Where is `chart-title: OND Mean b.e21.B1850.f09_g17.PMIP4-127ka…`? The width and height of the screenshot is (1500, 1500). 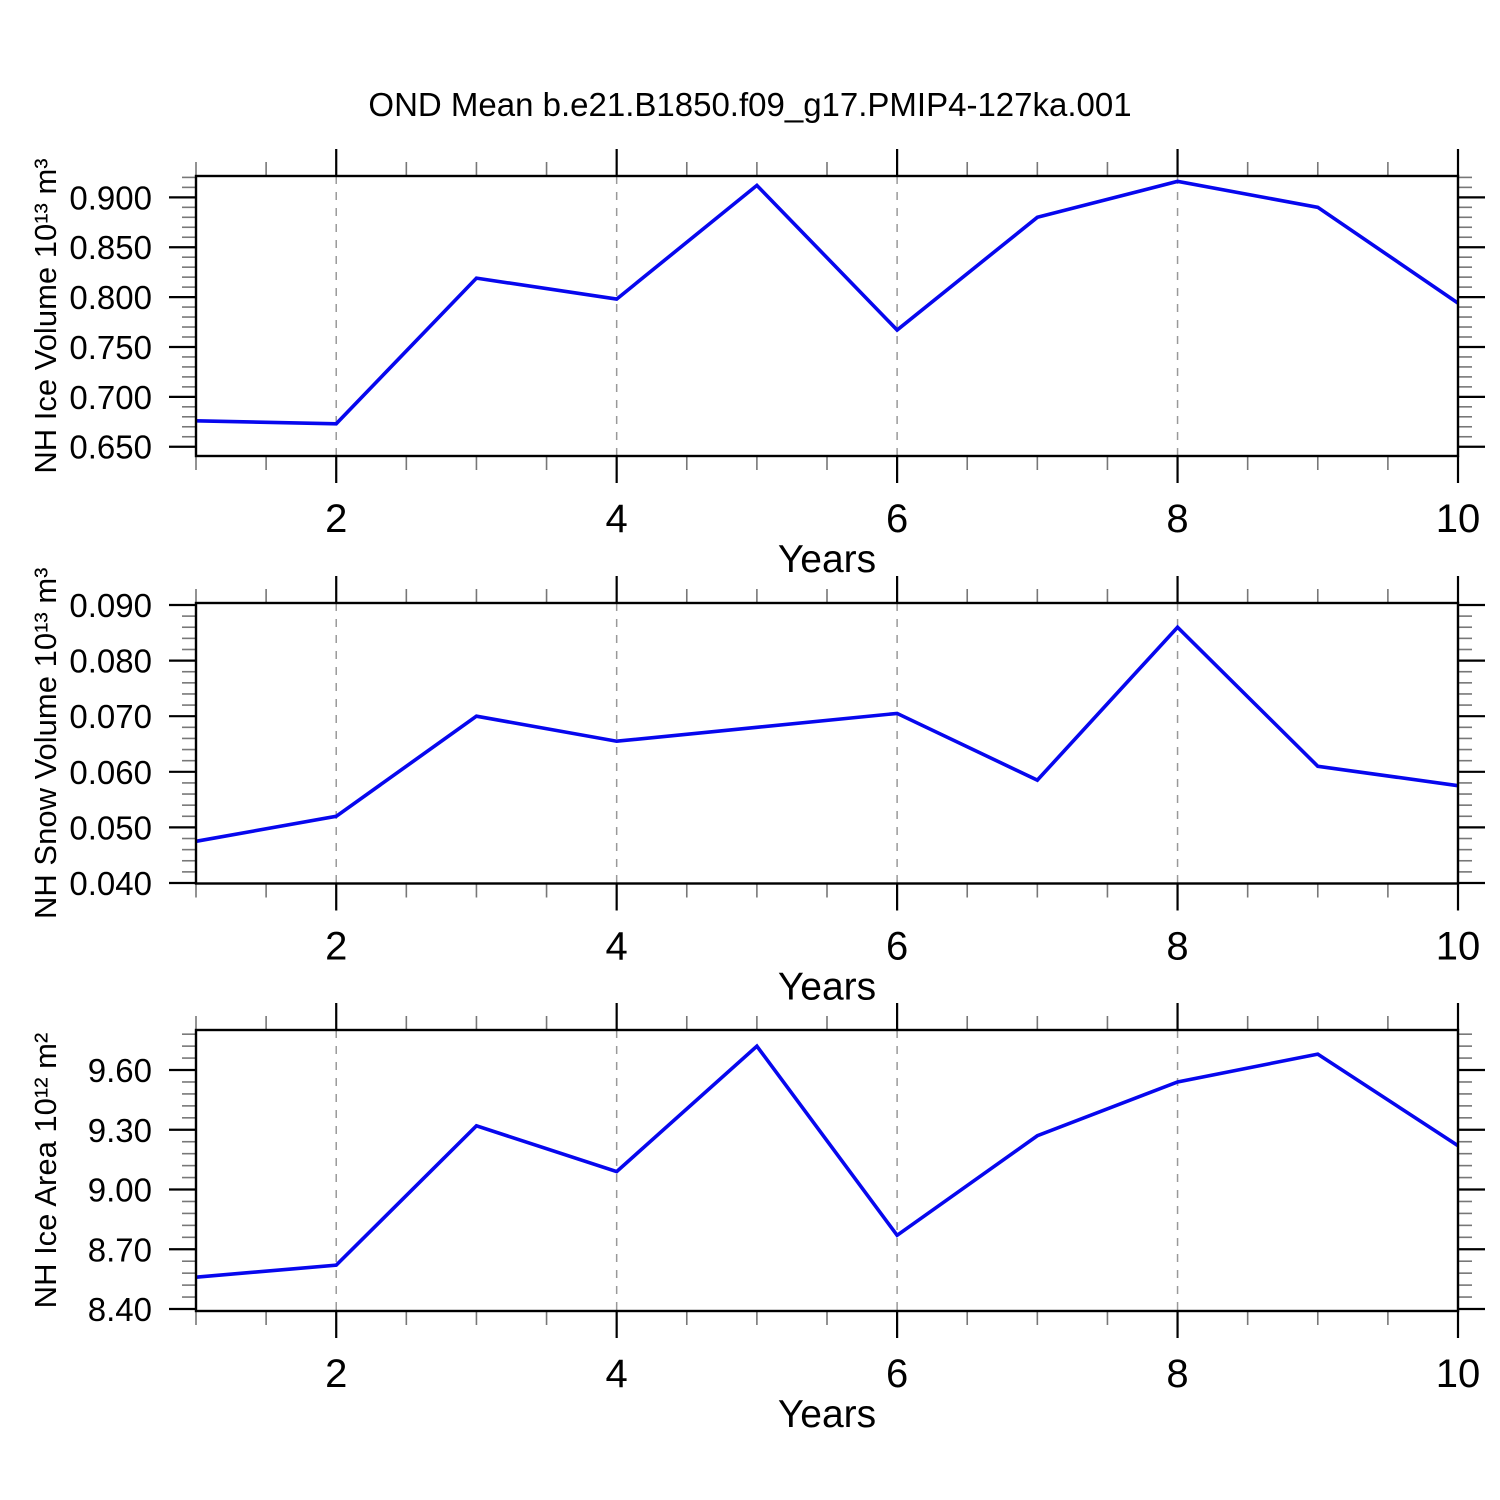
chart-title: OND Mean b.e21.B1850.f09_g17.PMIP4-127ka… is located at coordinates (750, 104).